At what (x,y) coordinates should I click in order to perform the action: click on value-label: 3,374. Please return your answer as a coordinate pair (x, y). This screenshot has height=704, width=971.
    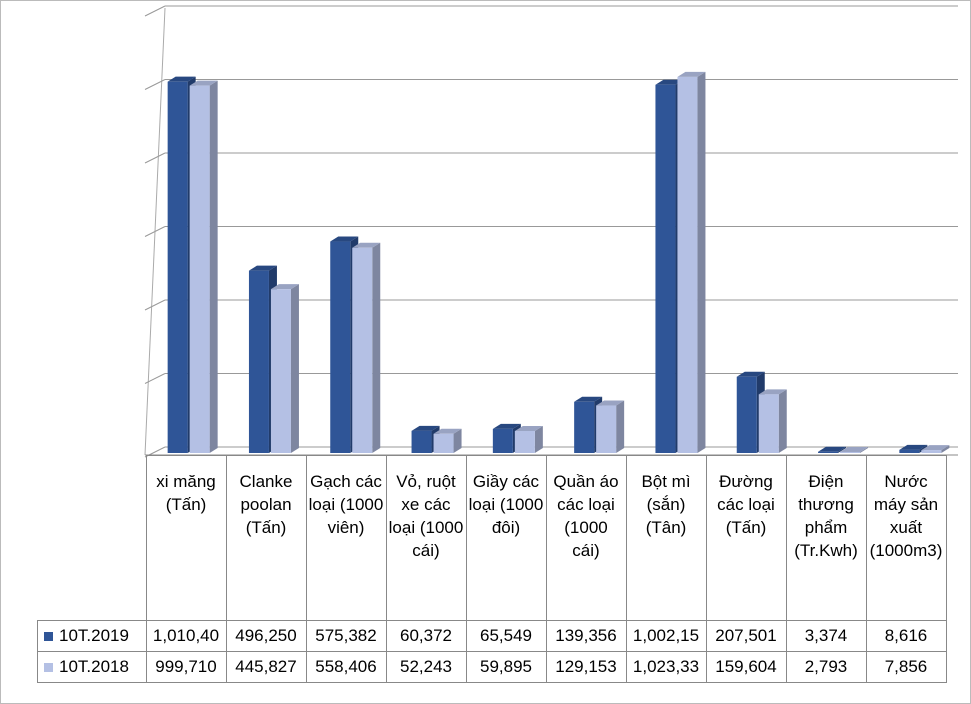
    Looking at the image, I should click on (826, 636).